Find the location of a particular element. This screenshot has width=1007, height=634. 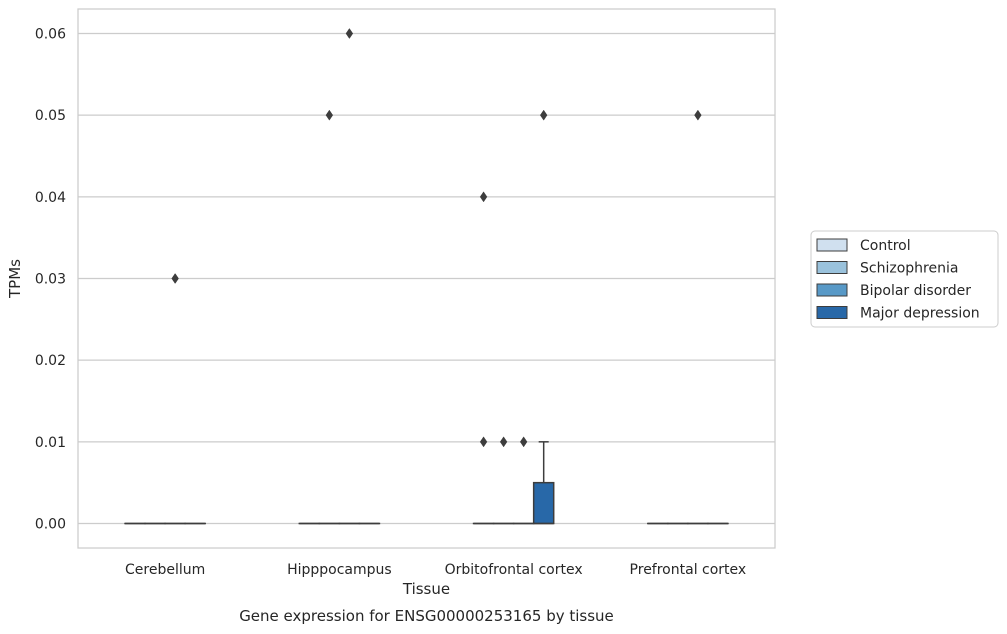

y-tick-label: 0.06 is located at coordinates (50, 35).